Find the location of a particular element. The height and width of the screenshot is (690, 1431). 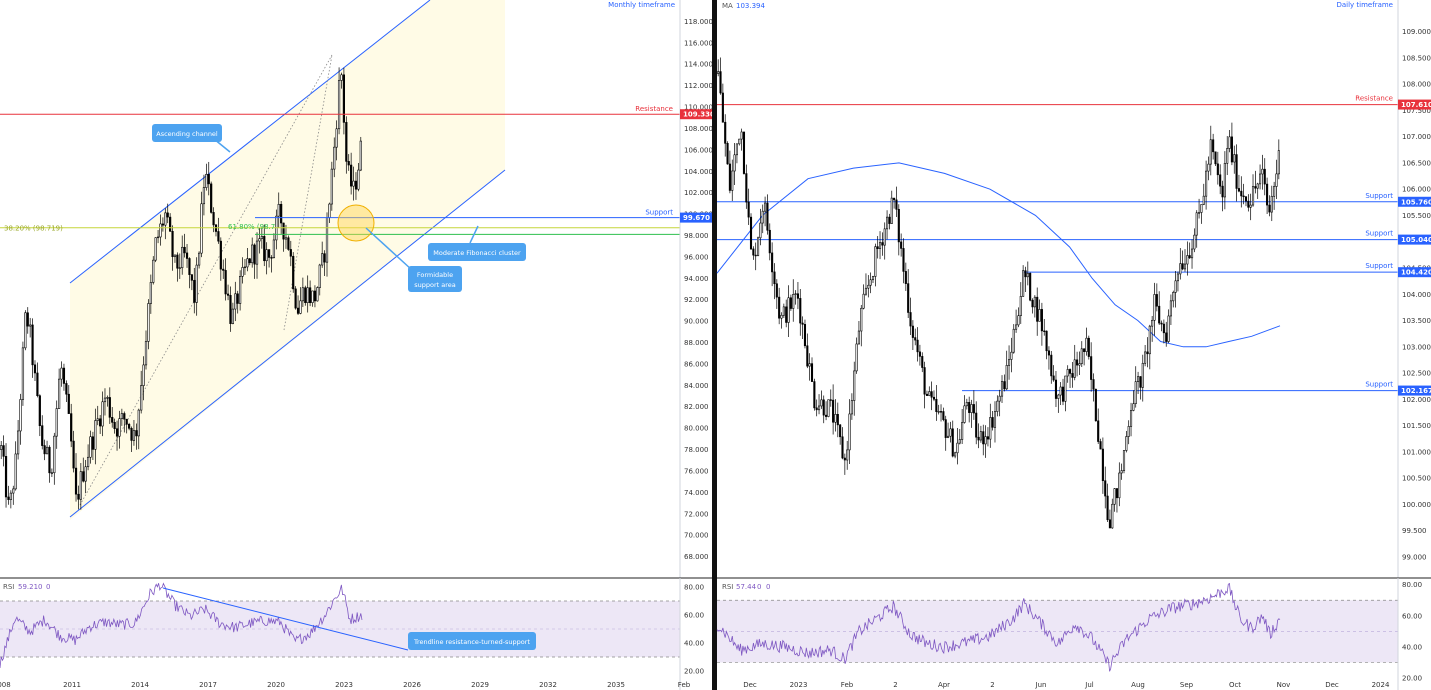

support-area-text-1: Formidable is located at coordinates (435, 275).